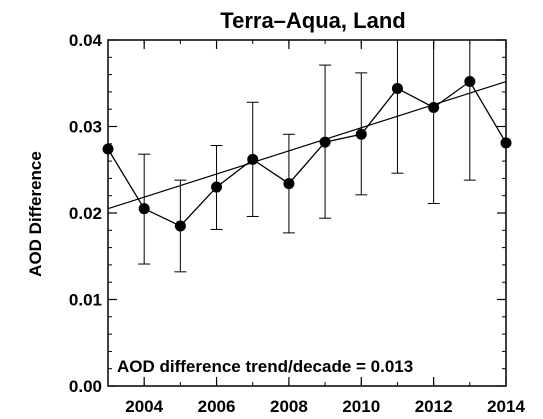  Describe the element at coordinates (289, 406) in the screenshot. I see `x-tick-label: 2008` at that location.